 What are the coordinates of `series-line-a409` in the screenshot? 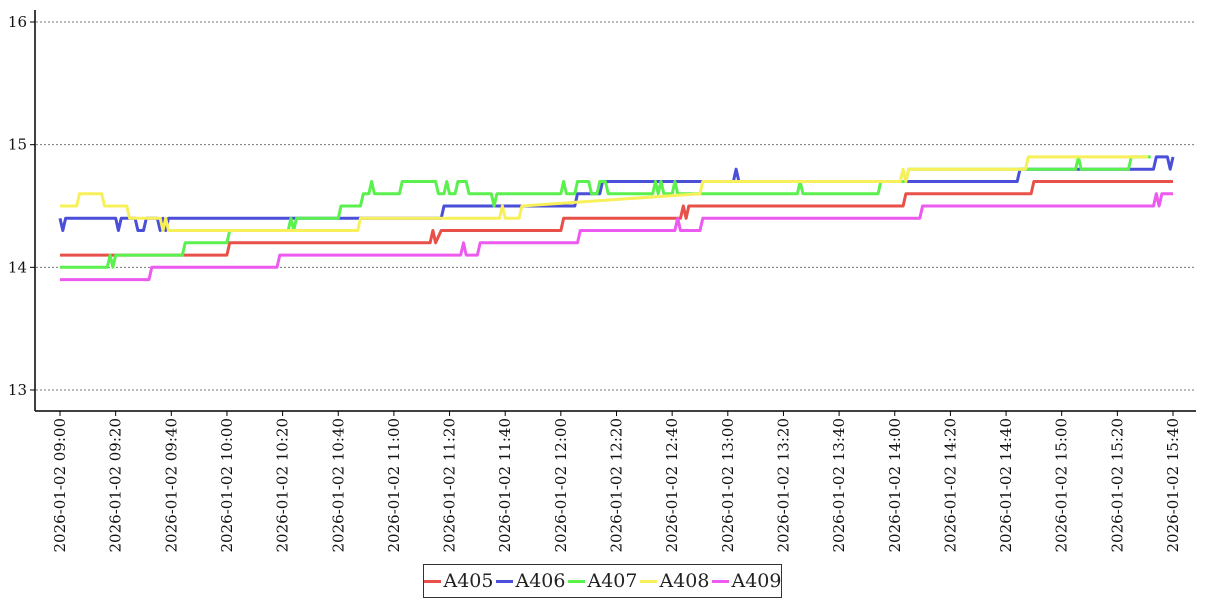 It's located at (616, 237).